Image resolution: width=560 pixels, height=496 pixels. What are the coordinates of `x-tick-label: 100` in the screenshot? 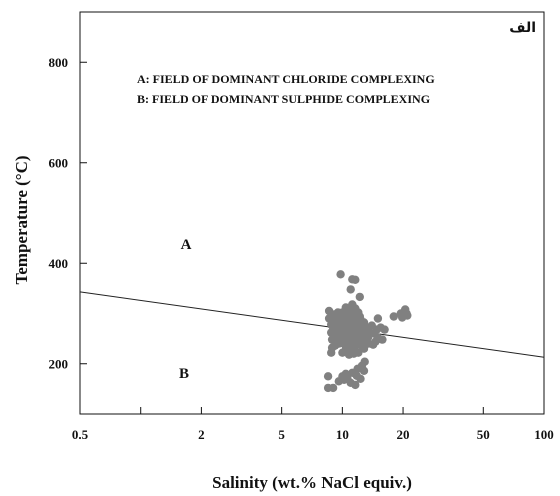 It's located at (544, 434).